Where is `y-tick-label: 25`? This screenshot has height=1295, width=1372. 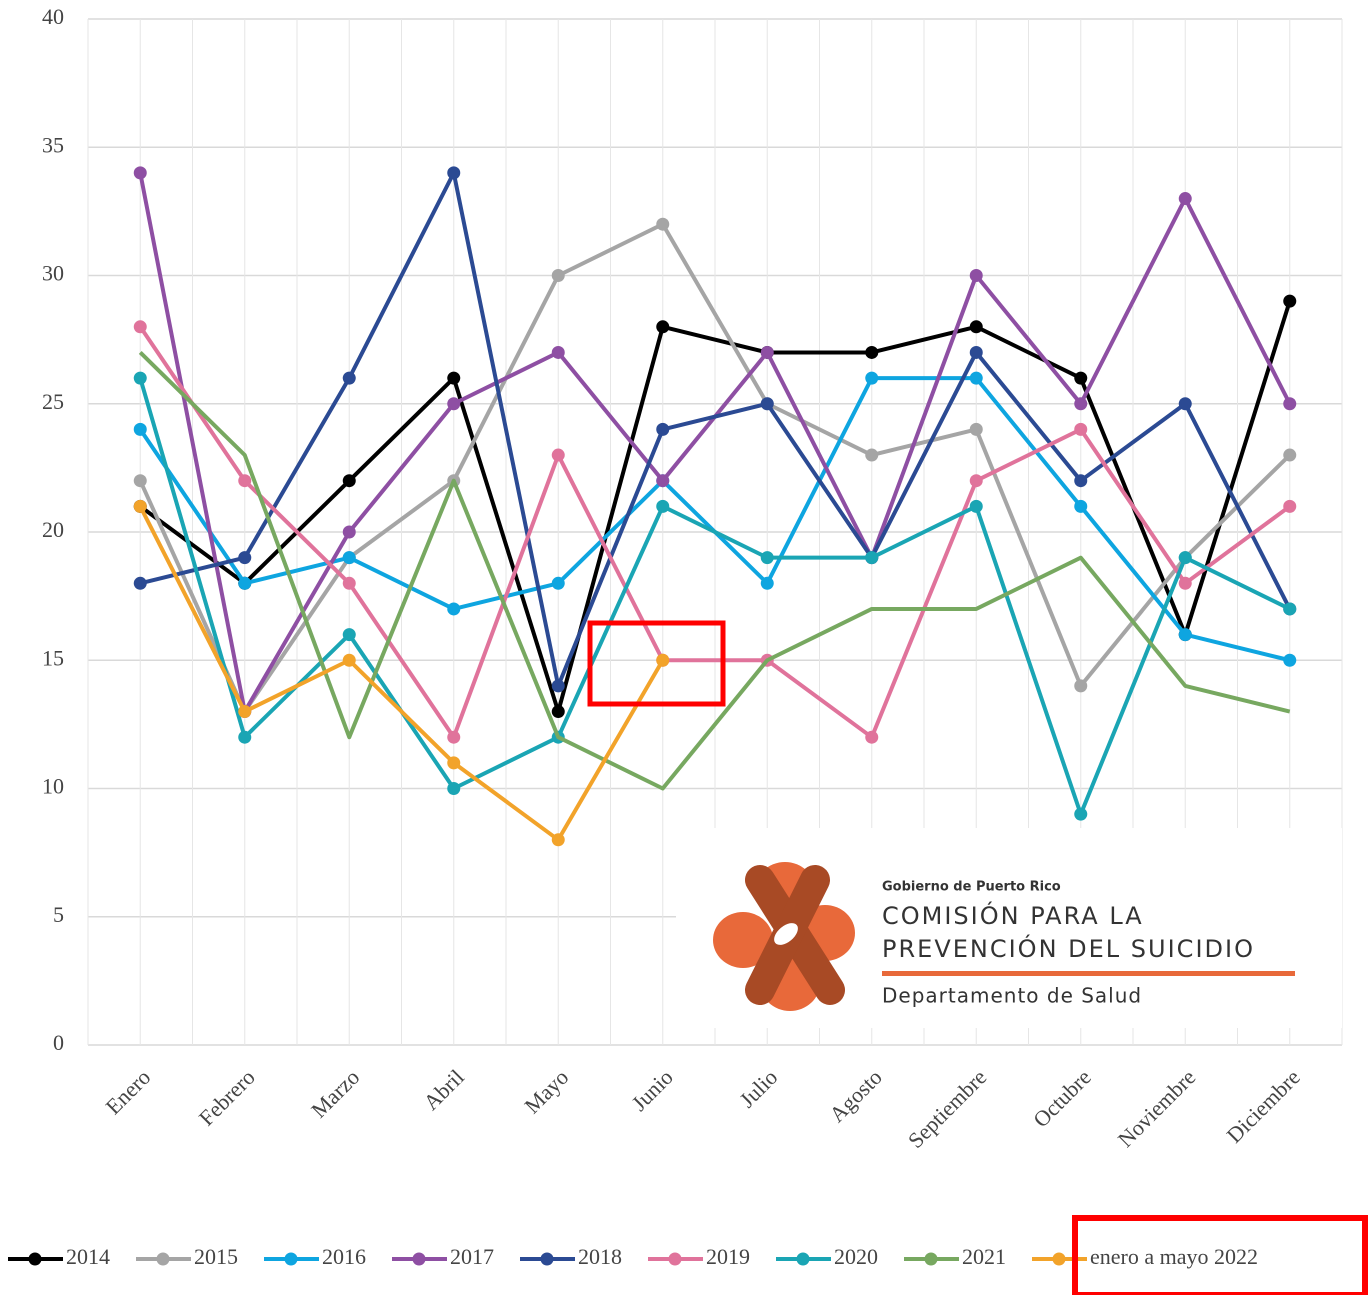
y-tick-label: 25 is located at coordinates (53, 401).